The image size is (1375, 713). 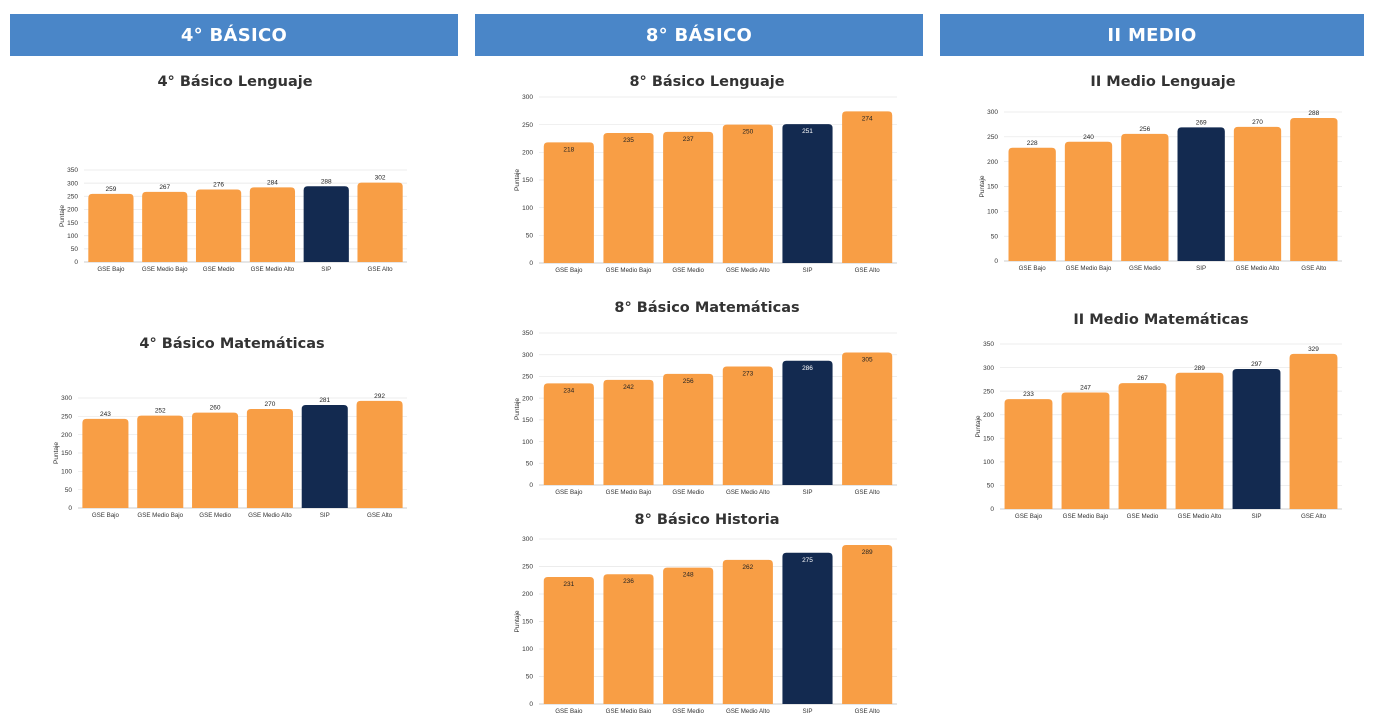 What do you see at coordinates (568, 584) in the screenshot?
I see `data-label: 231` at bounding box center [568, 584].